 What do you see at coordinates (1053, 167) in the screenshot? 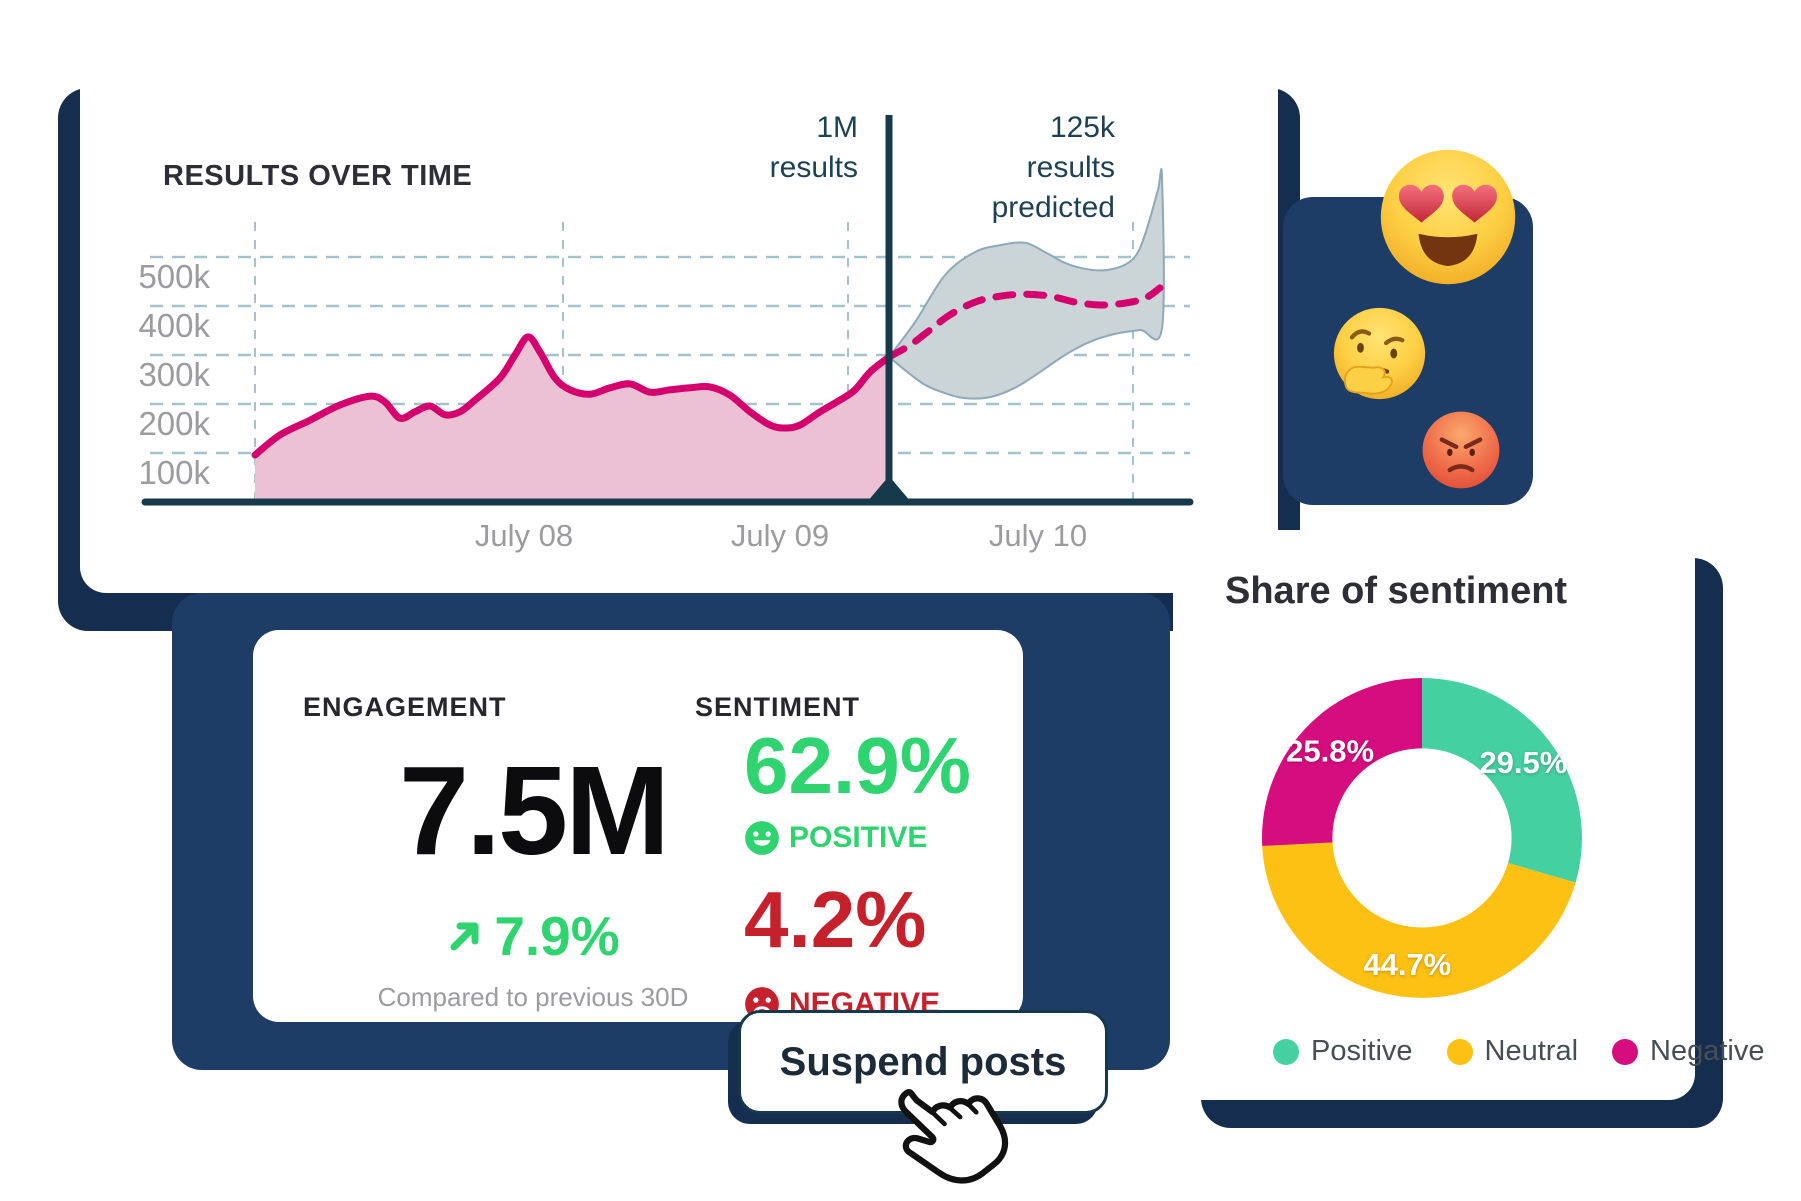
I see `predicted-results-annotation: 125k results predicted` at bounding box center [1053, 167].